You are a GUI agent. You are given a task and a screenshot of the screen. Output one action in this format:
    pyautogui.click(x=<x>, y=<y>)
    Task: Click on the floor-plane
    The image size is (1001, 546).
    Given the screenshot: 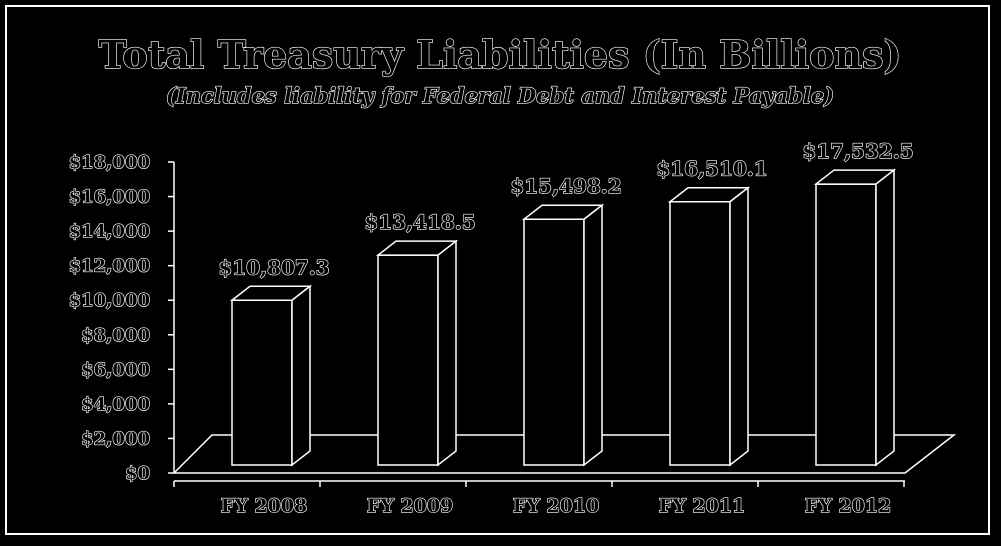 What is the action you would take?
    pyautogui.click(x=564, y=454)
    